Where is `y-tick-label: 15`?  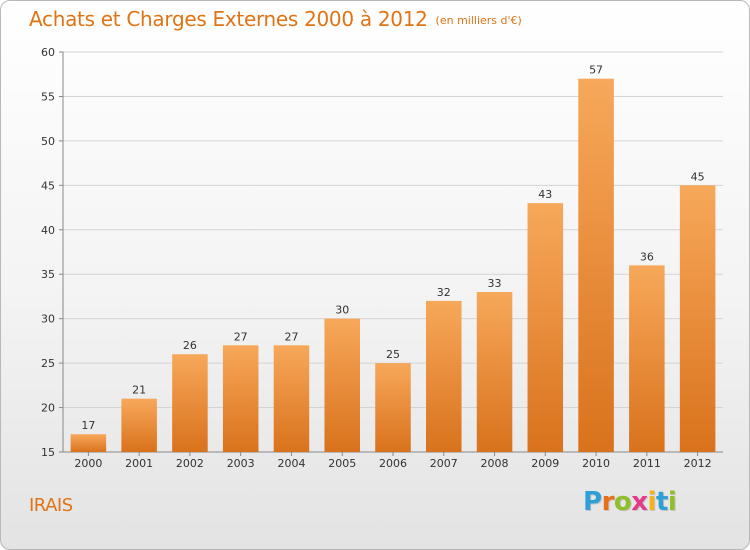 y-tick-label: 15 is located at coordinates (48, 452).